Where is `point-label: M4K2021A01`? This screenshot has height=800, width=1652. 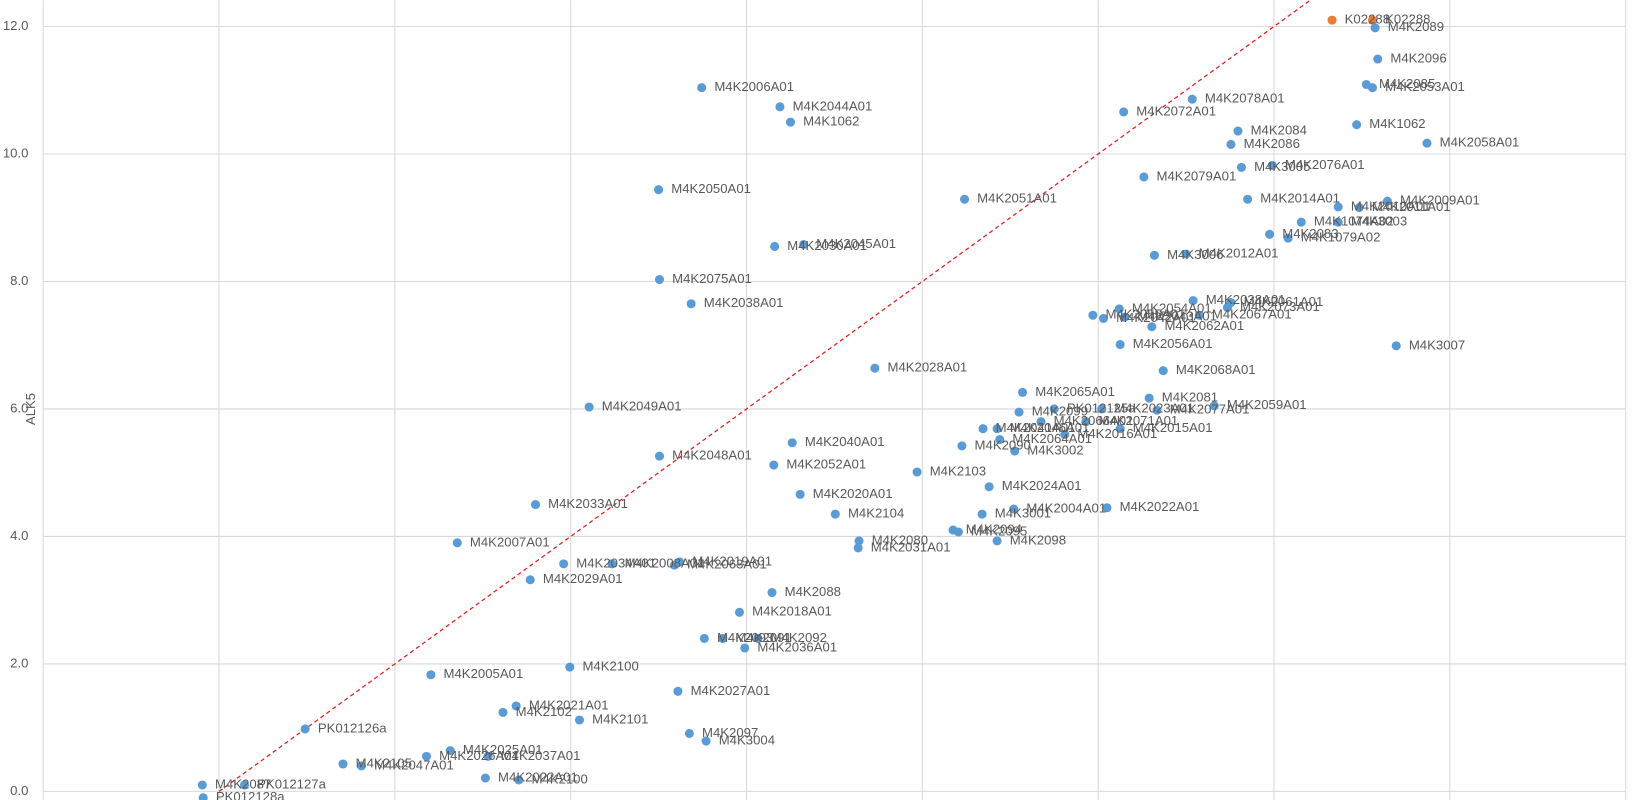 point-label: M4K2021A01 is located at coordinates (569, 704).